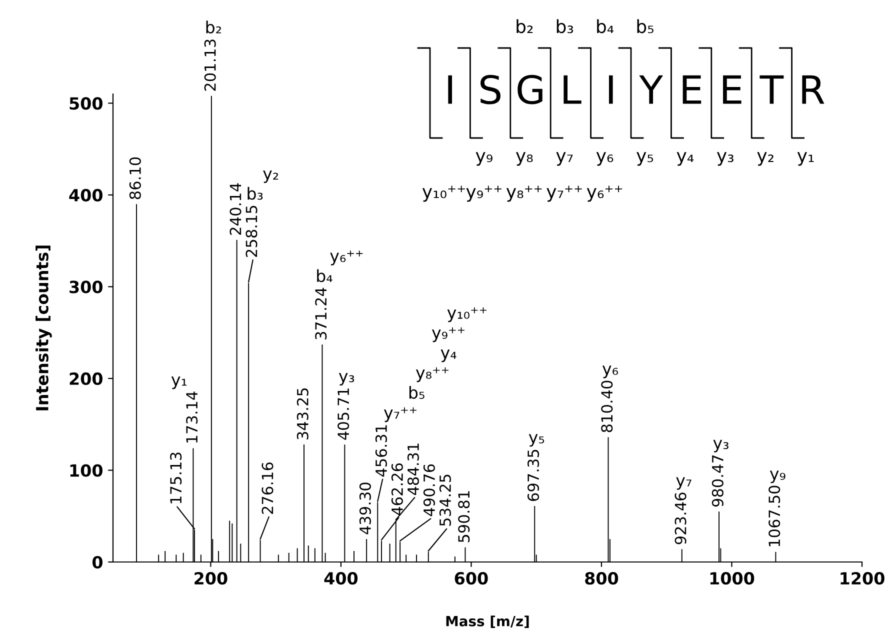  What do you see at coordinates (324, 275) in the screenshot?
I see `annotation: b₄` at bounding box center [324, 275].